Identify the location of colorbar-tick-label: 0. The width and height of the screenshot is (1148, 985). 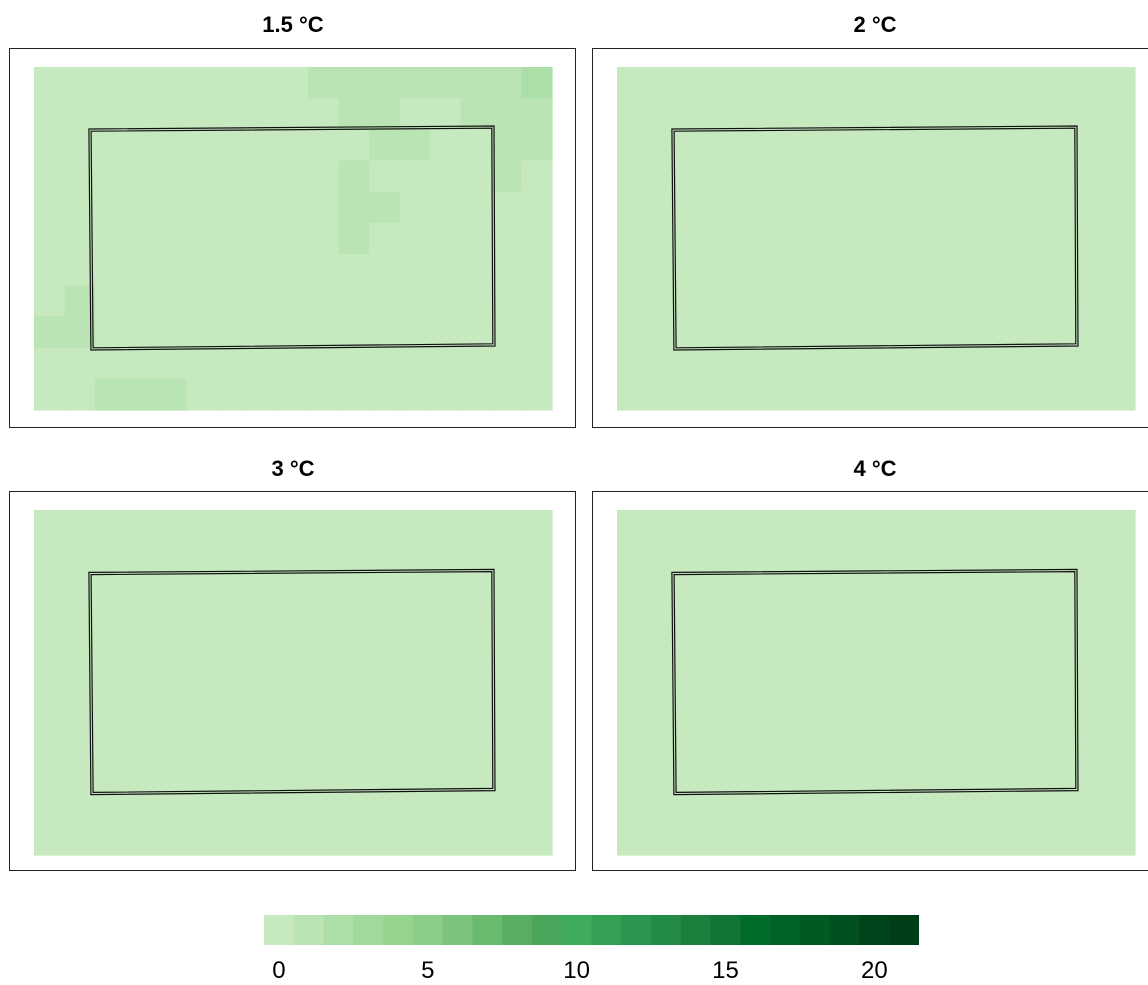
(279, 970).